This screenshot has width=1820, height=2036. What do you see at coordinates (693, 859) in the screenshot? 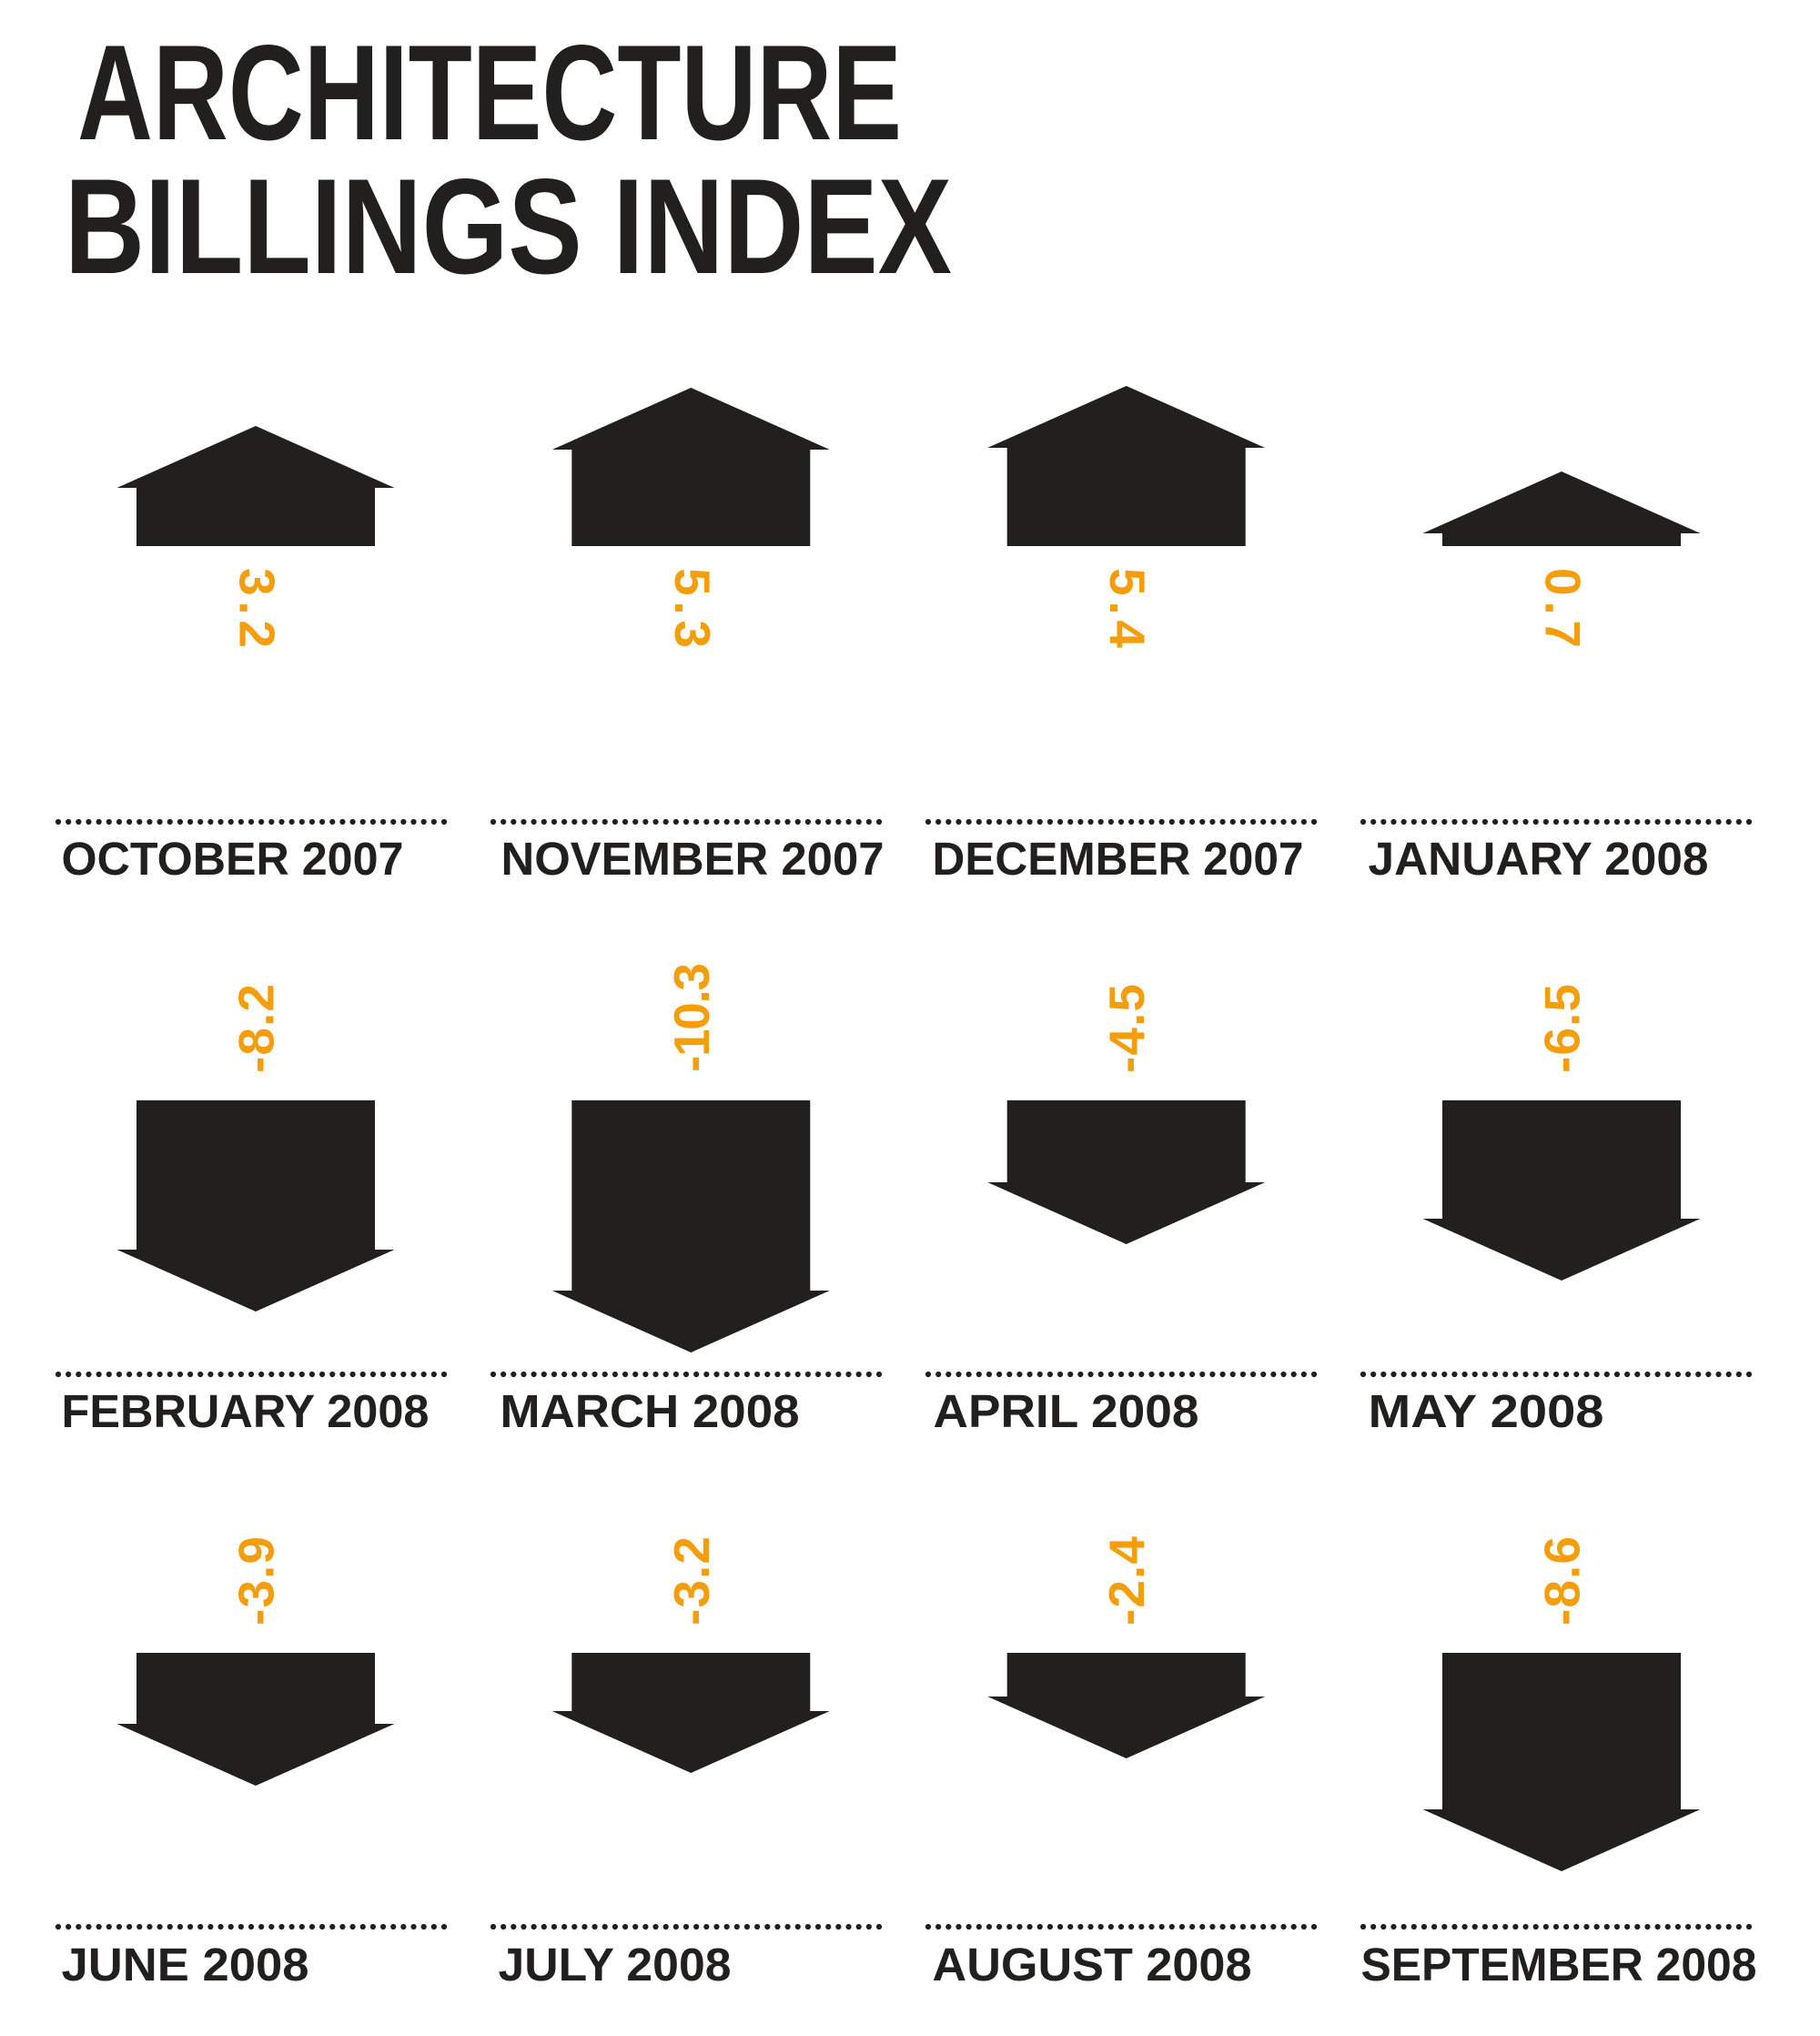
I see `svg-text: NOVEMBER 2007` at bounding box center [693, 859].